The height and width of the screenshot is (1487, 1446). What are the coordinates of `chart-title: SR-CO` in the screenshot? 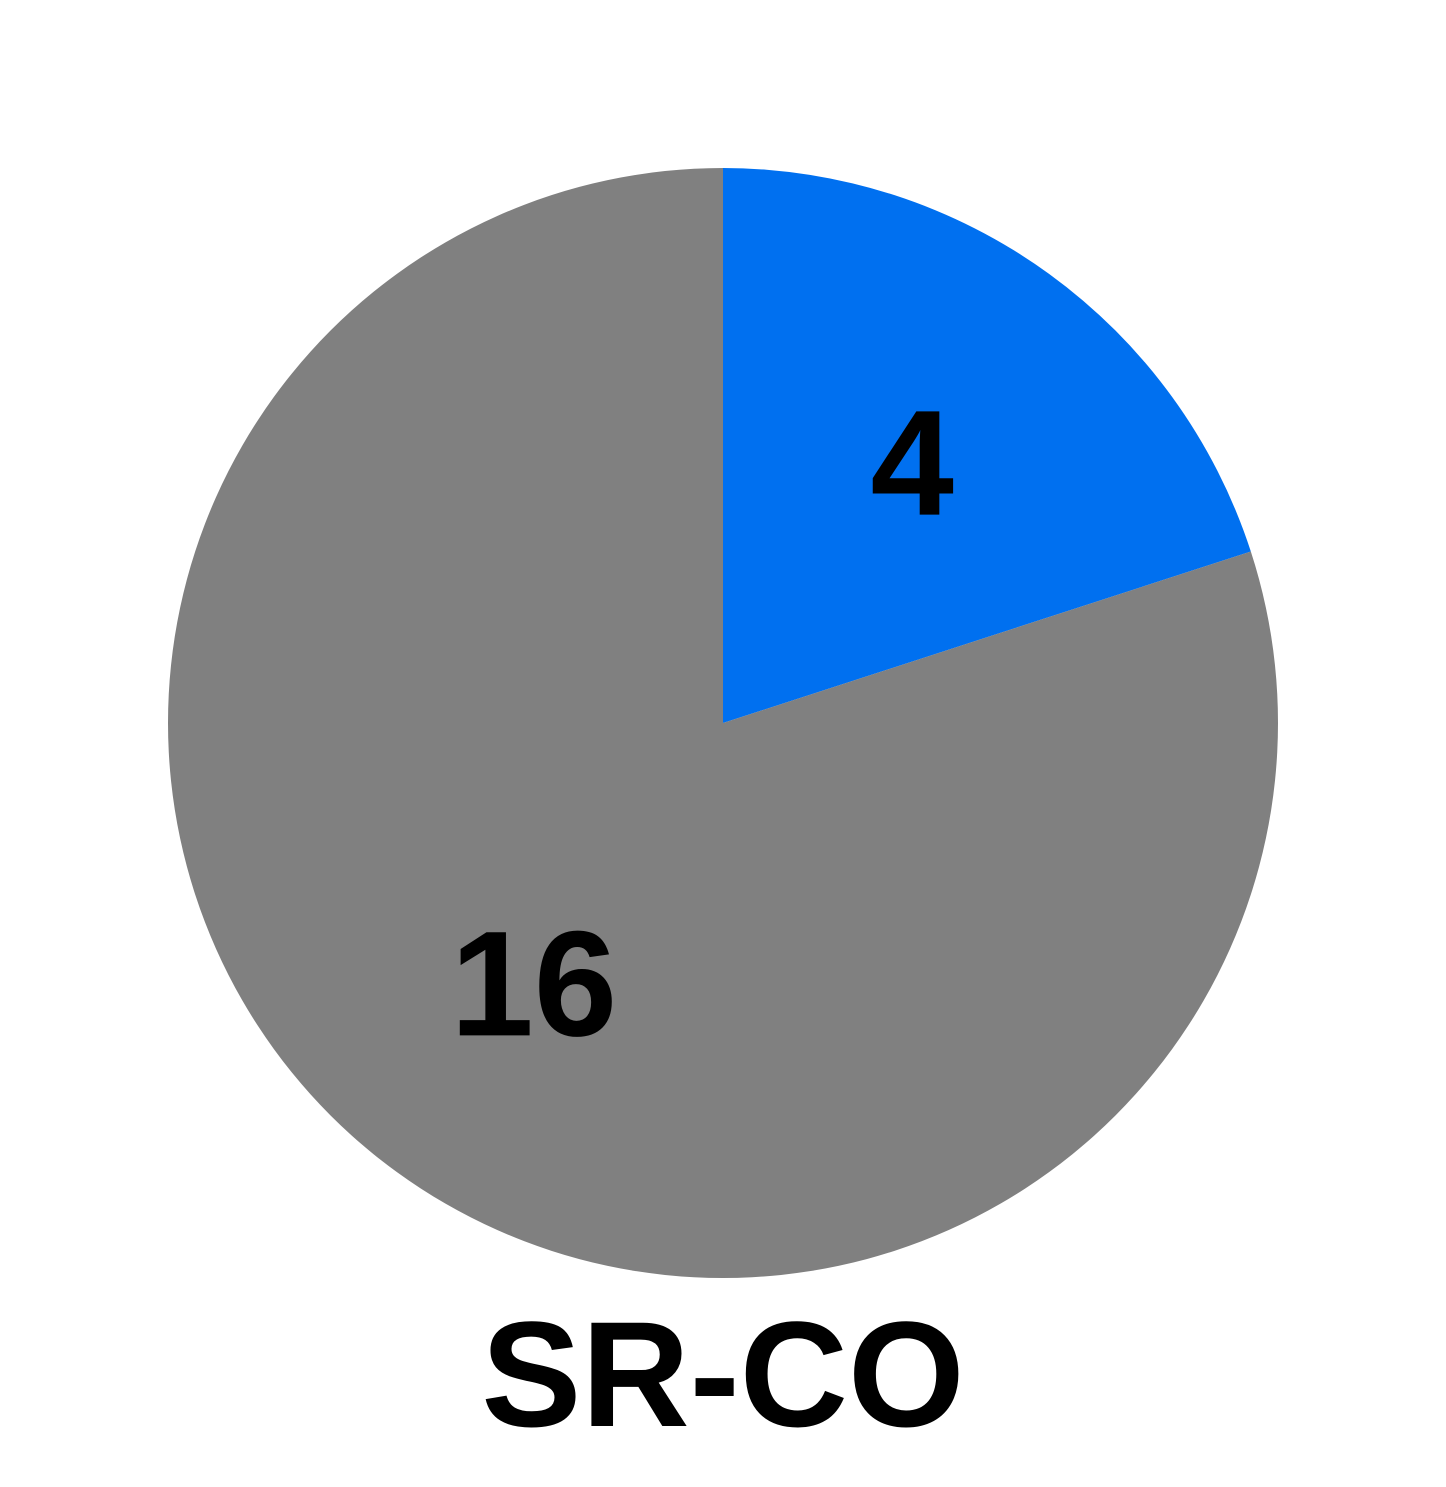 It's located at (722, 1374).